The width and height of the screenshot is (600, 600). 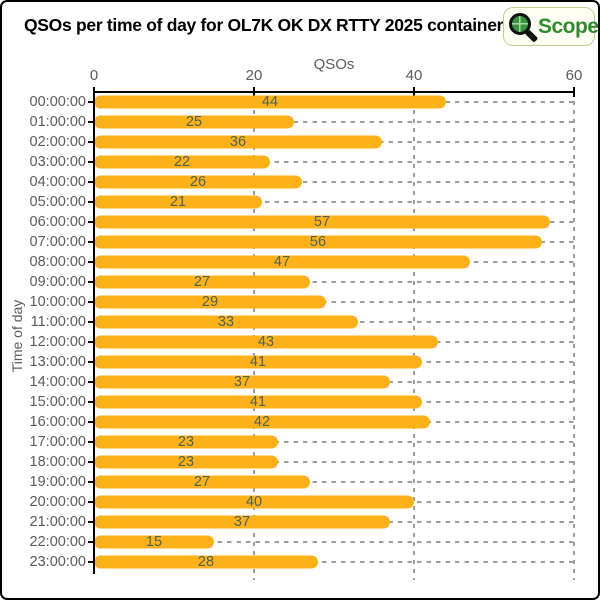 I want to click on row-label: 05:00:00, so click(x=57, y=202).